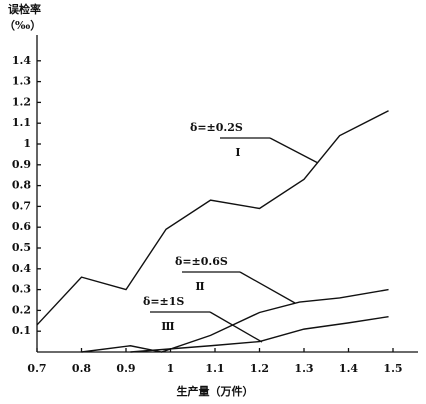  I want to click on y-tick-label: 0.6, so click(21, 226).